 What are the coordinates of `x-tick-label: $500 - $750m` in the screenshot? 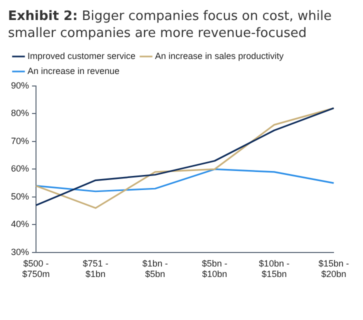 It's located at (36, 269).